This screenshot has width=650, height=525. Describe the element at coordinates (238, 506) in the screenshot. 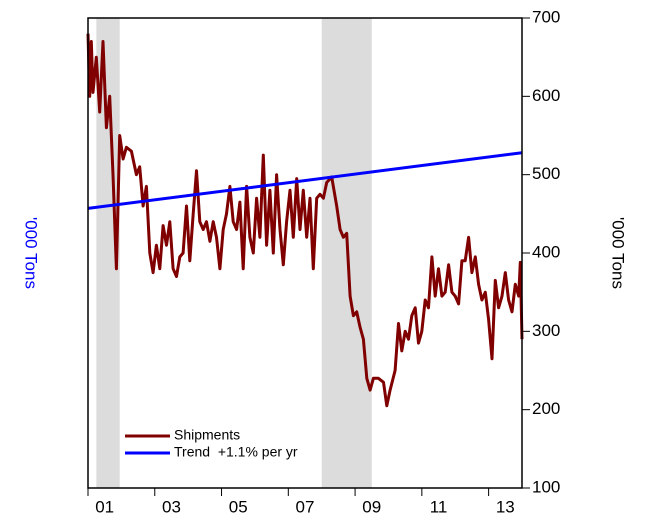

I see `x-tick-label: 05` at that location.